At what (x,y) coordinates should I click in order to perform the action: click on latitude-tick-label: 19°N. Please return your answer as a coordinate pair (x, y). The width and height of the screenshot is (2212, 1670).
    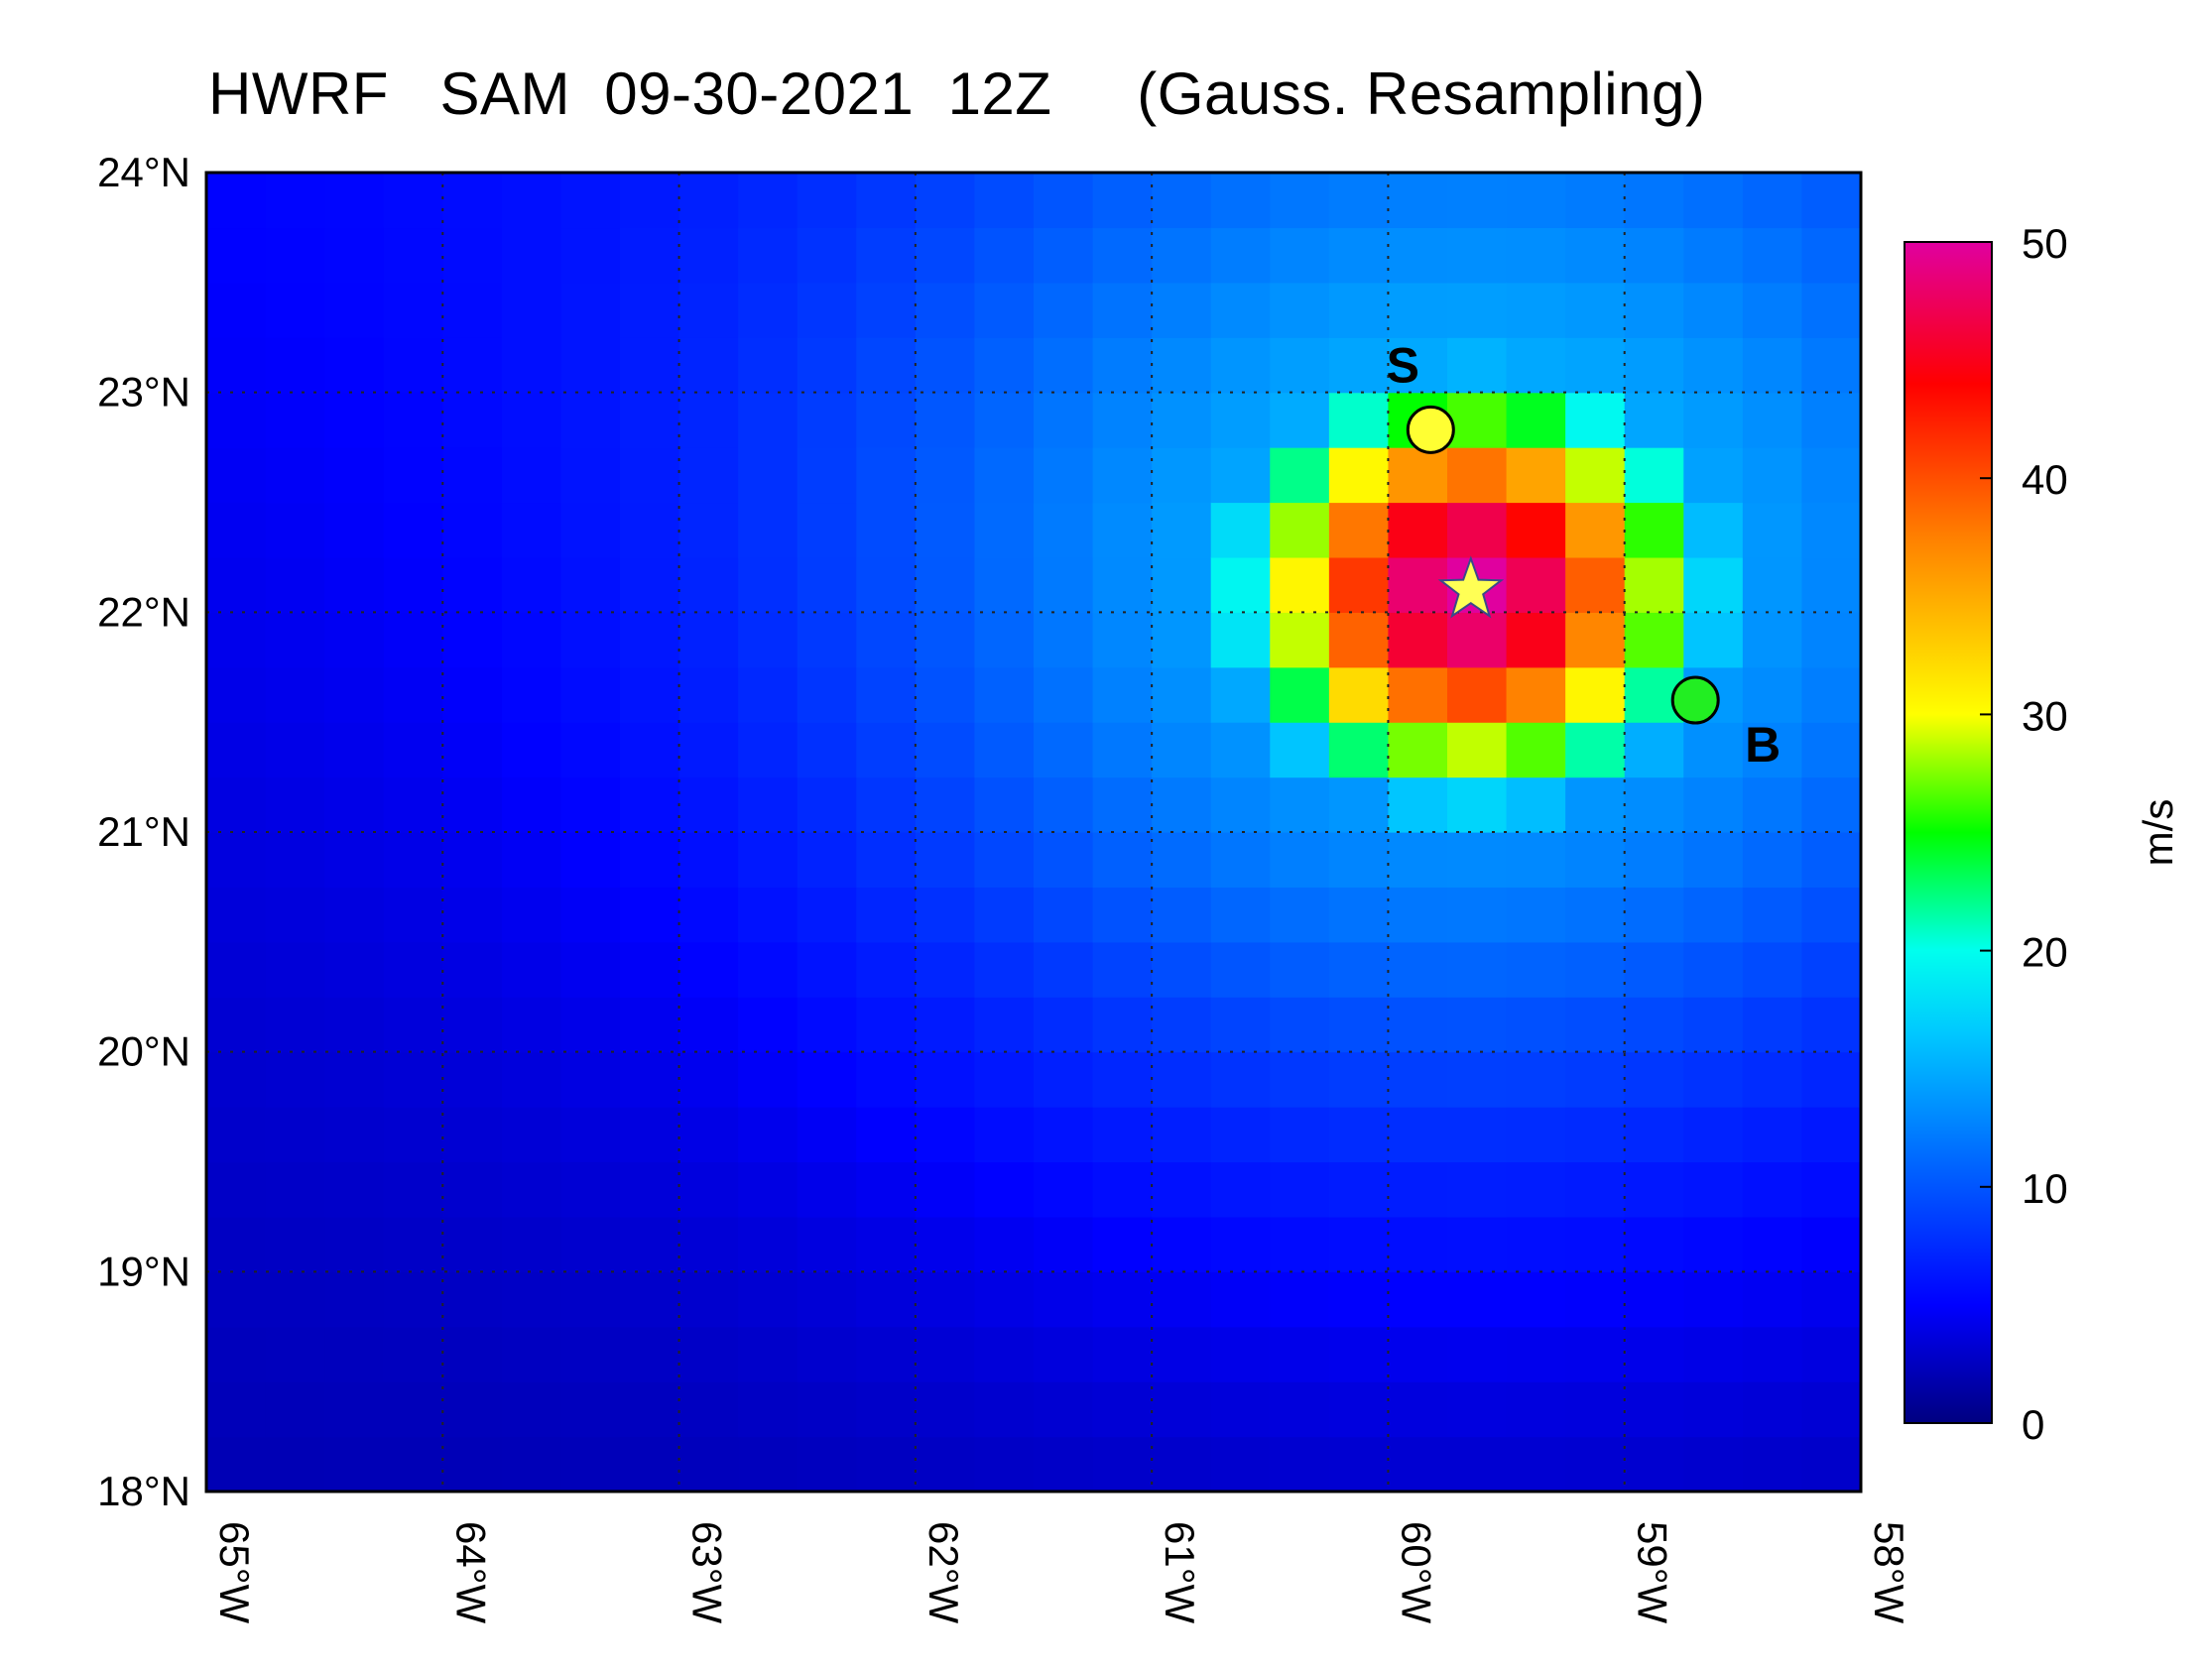
    Looking at the image, I should click on (143, 1271).